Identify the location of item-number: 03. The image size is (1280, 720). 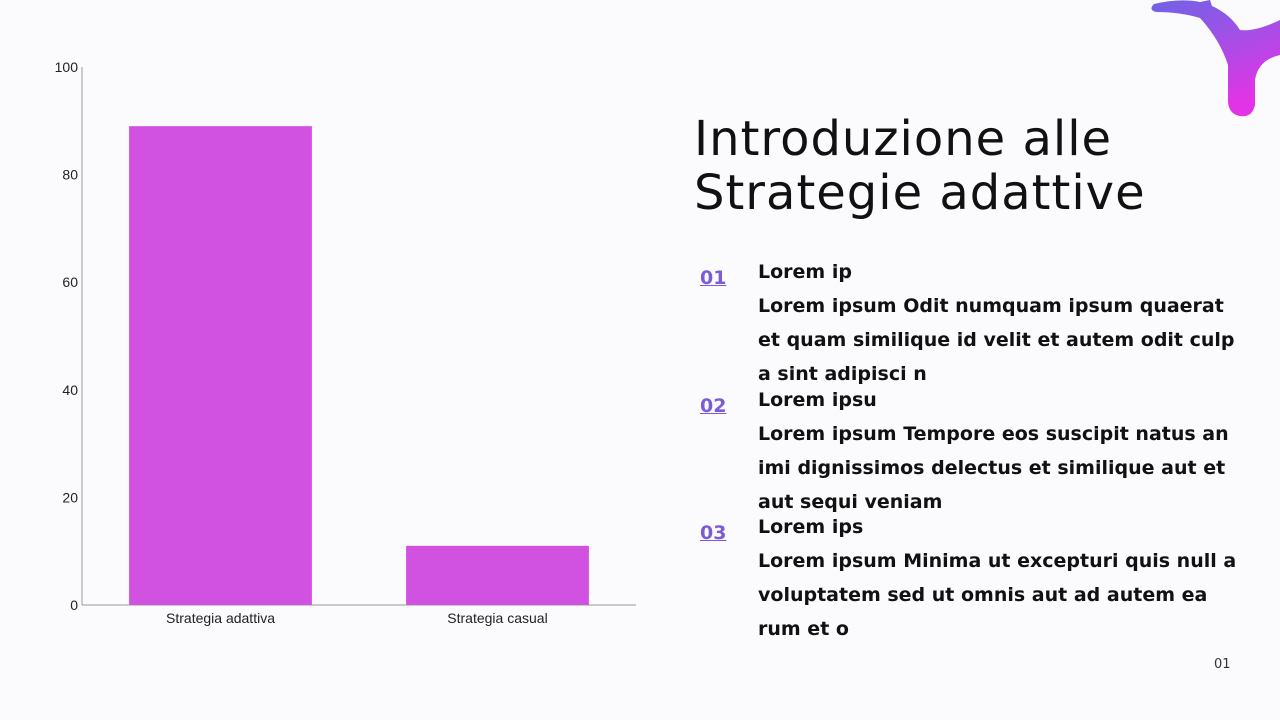
(713, 533).